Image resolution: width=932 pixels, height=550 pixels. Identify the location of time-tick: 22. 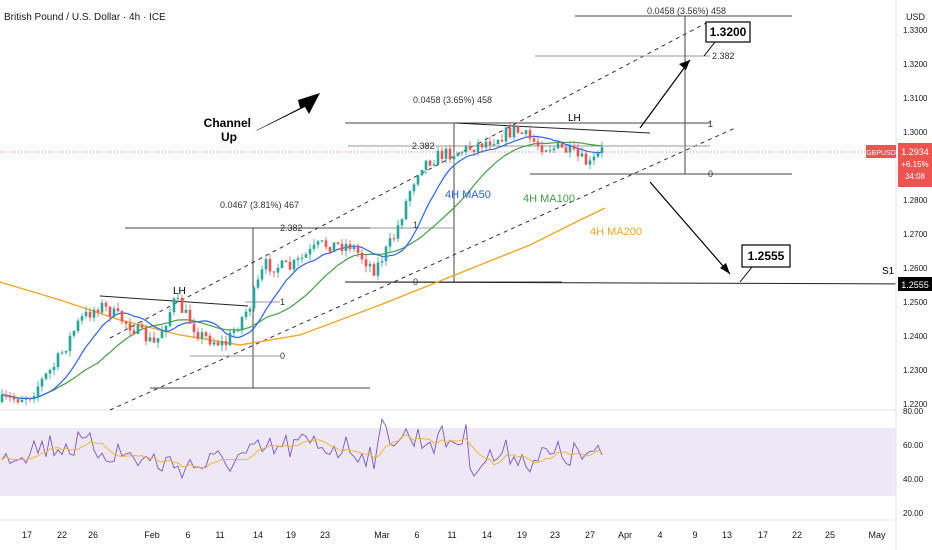
(62, 535).